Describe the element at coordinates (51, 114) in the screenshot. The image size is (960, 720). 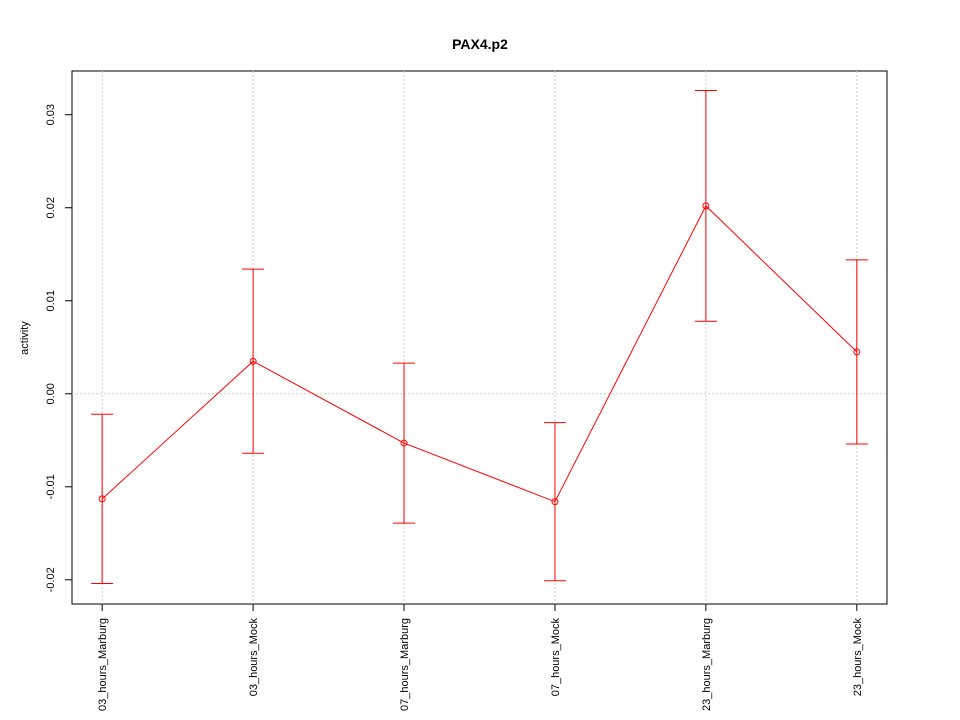
I see `y-tick-label: 0.03` at that location.